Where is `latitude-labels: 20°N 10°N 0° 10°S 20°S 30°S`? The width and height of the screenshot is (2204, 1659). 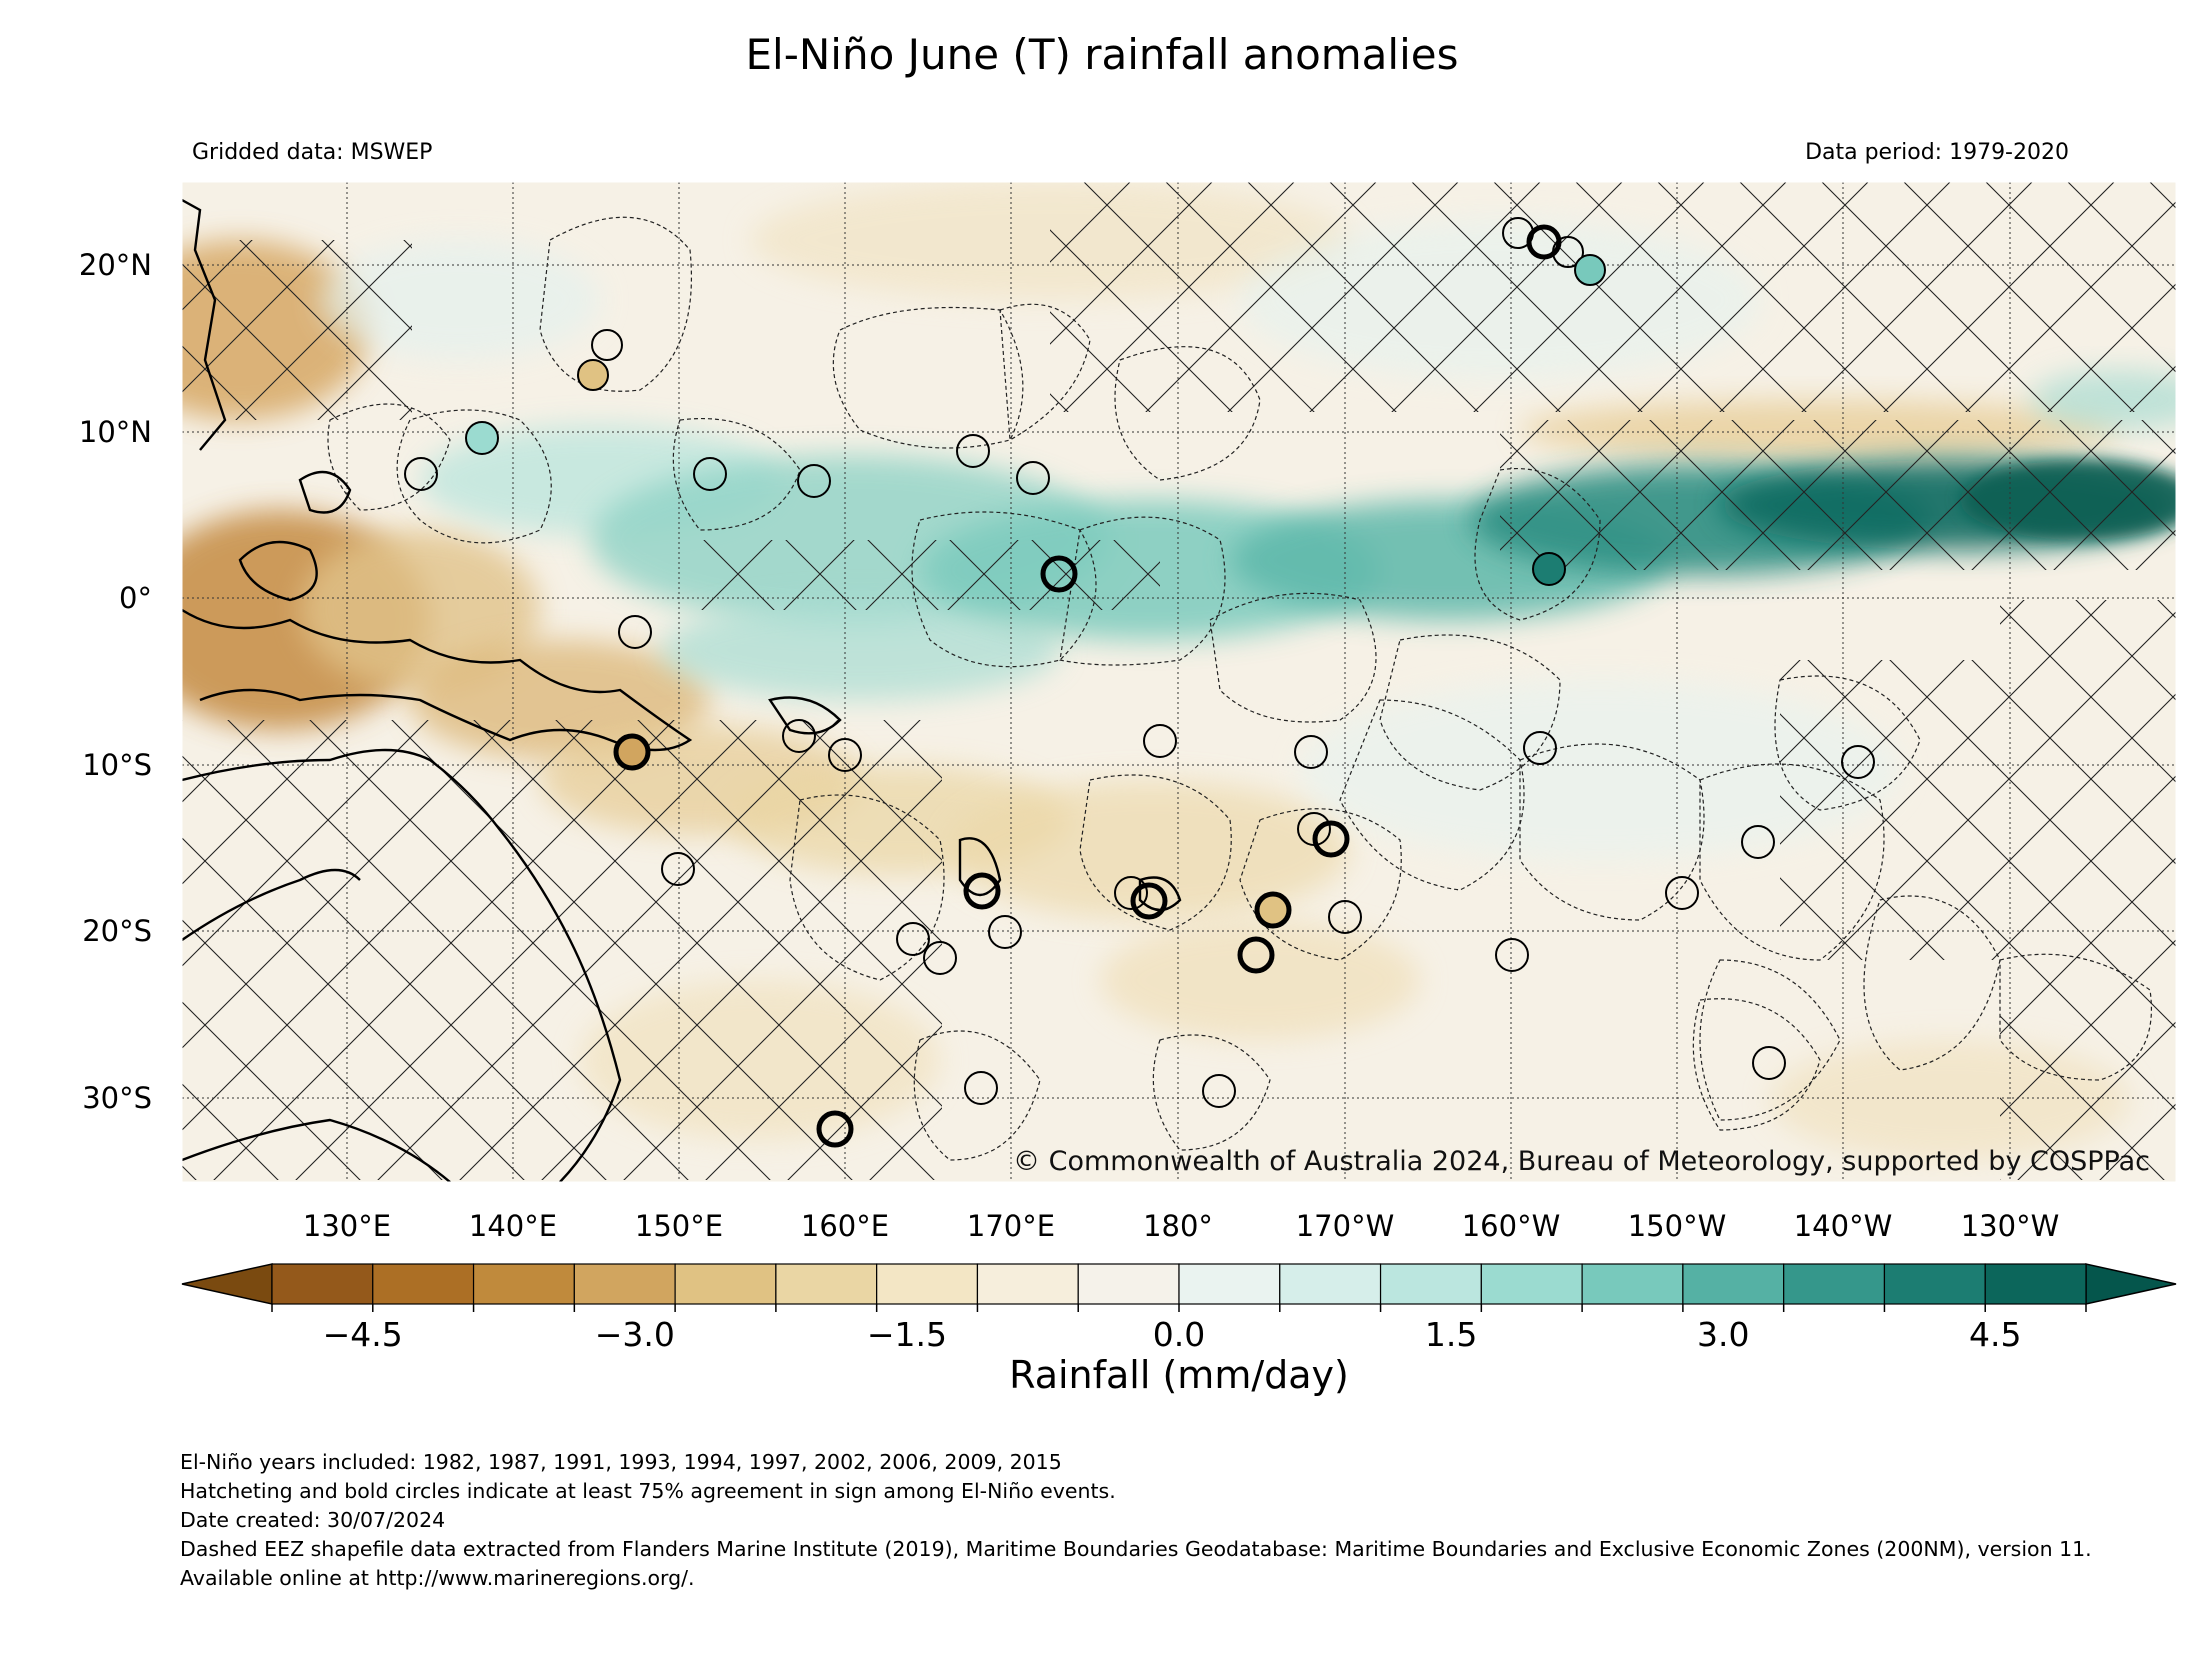 latitude-labels: 20°N 10°N 0° 10°S 20°S 30°S is located at coordinates (115, 681).